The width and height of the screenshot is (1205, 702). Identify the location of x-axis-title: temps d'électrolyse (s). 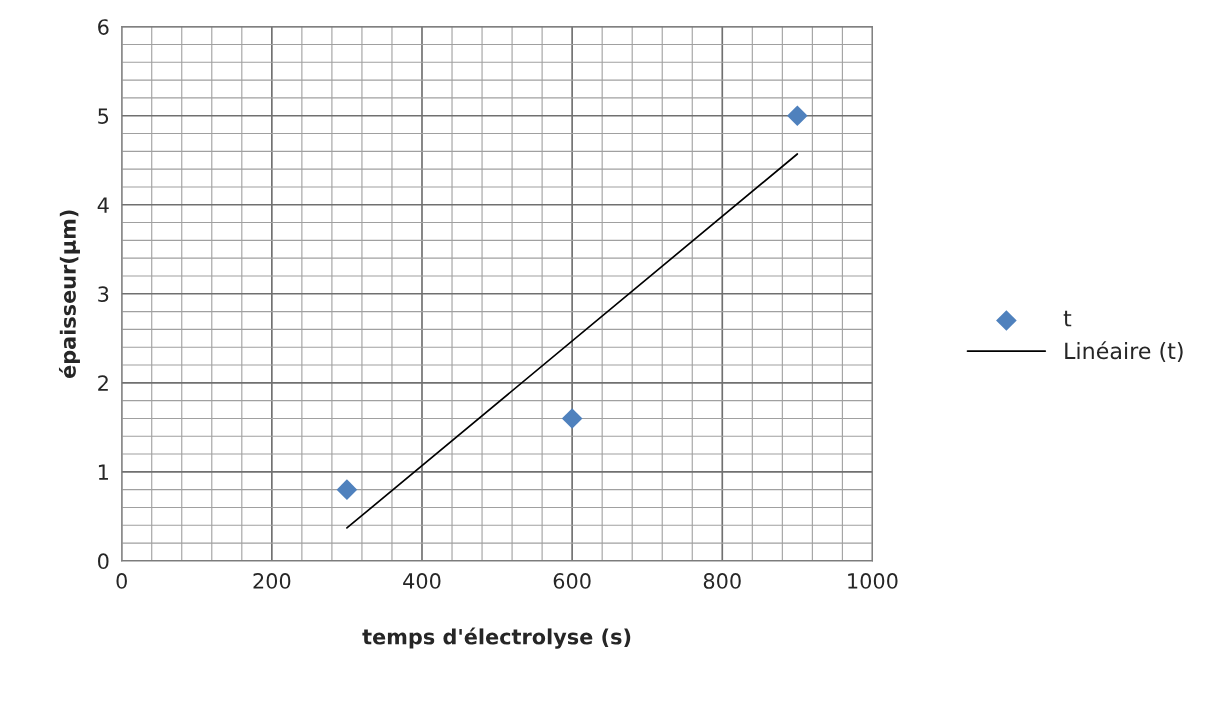
(496, 638).